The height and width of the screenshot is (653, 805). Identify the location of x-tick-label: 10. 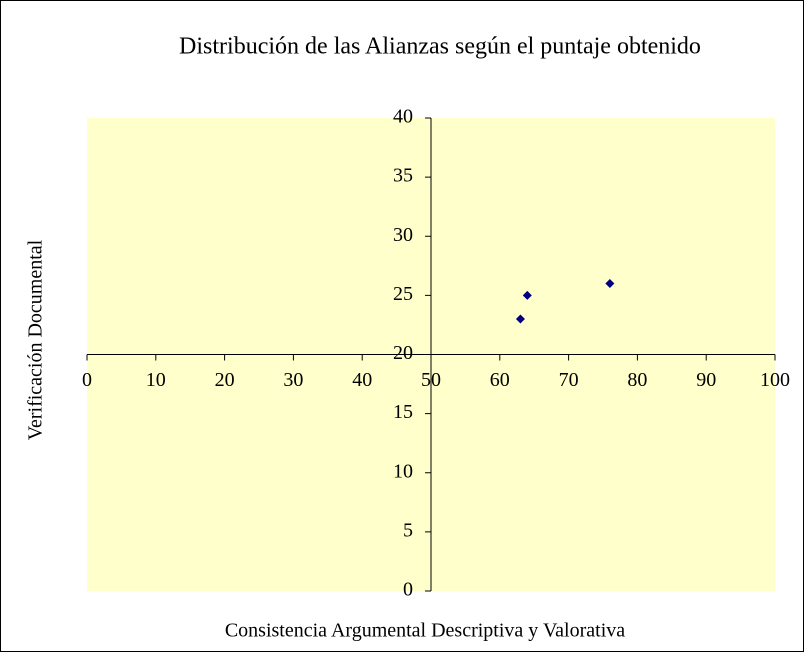
(156, 380).